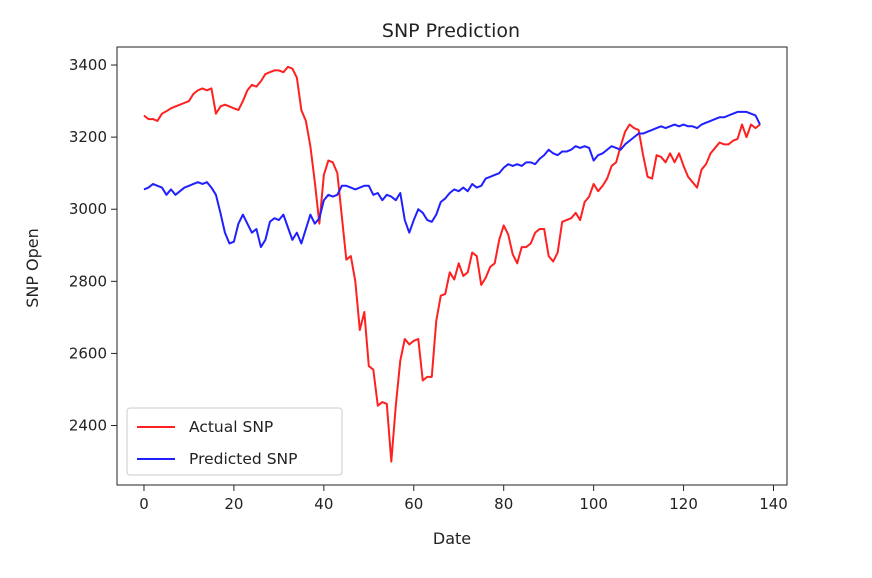  I want to click on x-tick-label: 20, so click(233, 504).